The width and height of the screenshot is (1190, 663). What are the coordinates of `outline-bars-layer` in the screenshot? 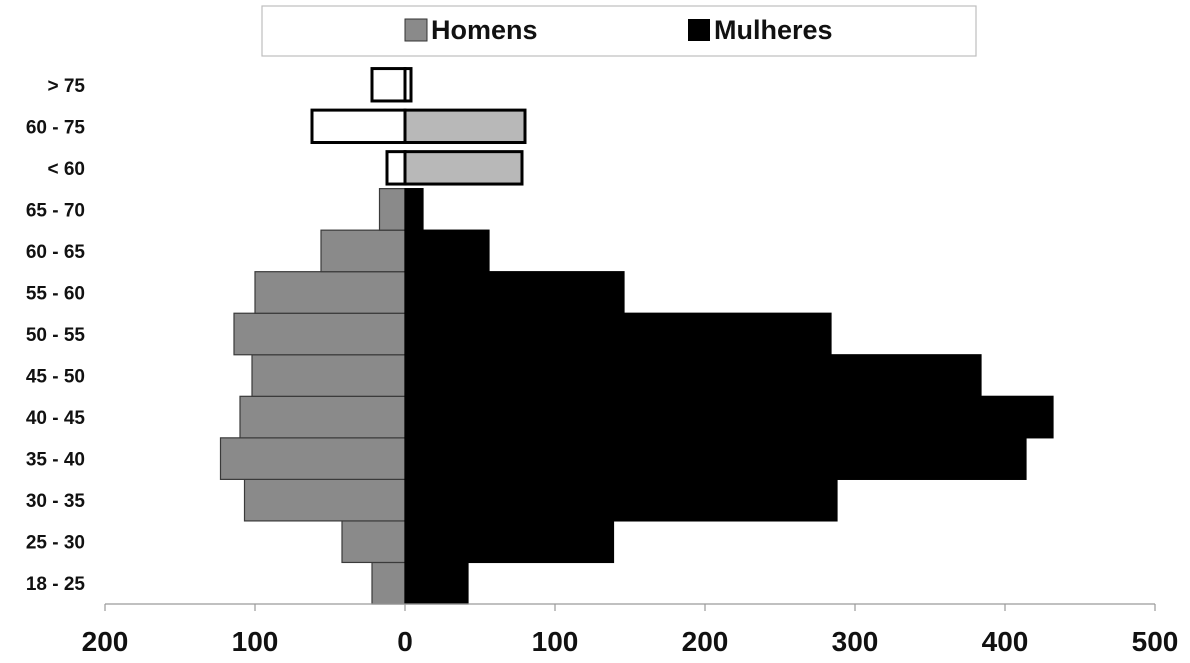 It's located at (418, 126).